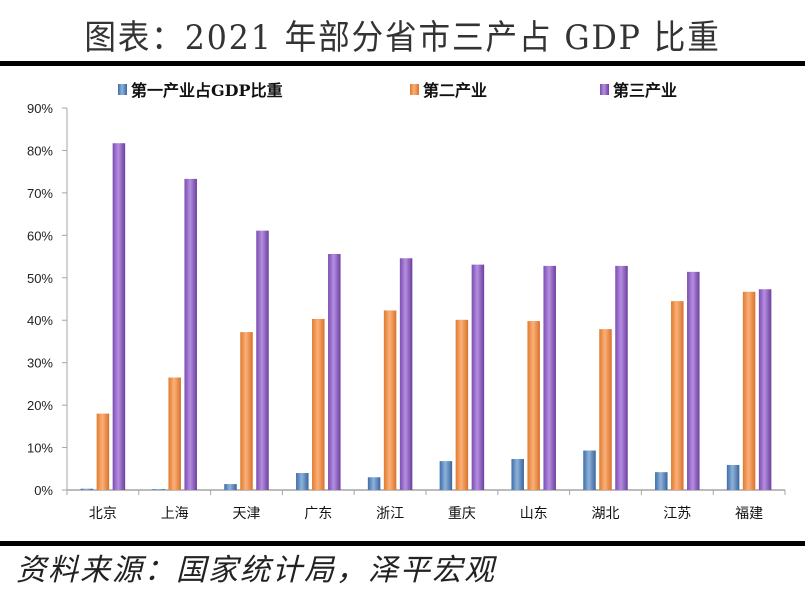  What do you see at coordinates (175, 514) in the screenshot?
I see `x-category-label: 上海` at bounding box center [175, 514].